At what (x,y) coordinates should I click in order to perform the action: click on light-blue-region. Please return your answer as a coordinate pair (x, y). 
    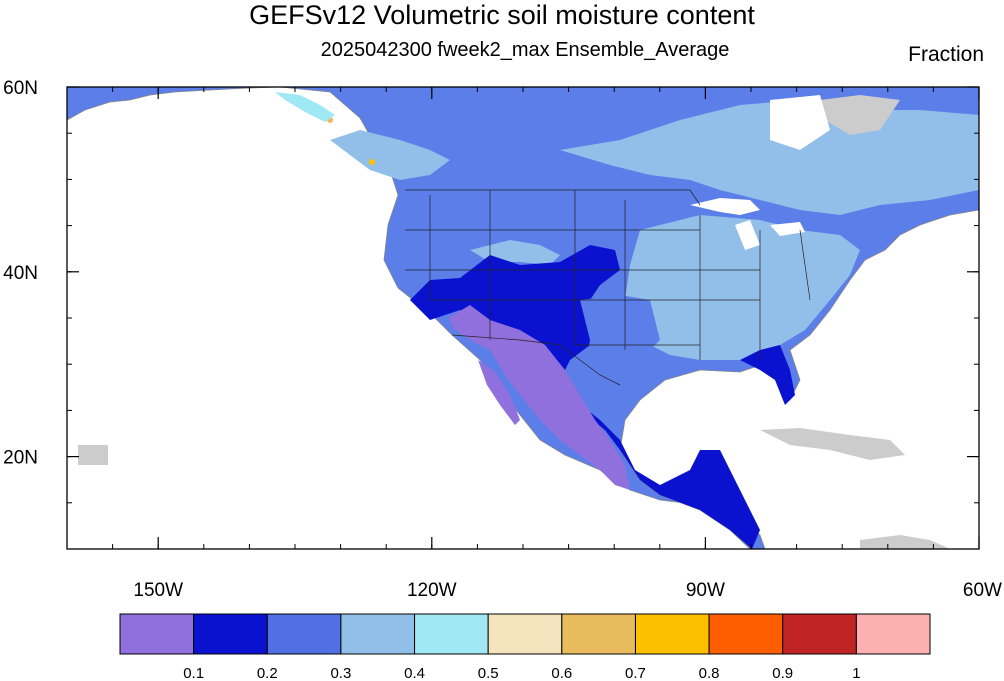
    Looking at the image, I should click on (742, 287).